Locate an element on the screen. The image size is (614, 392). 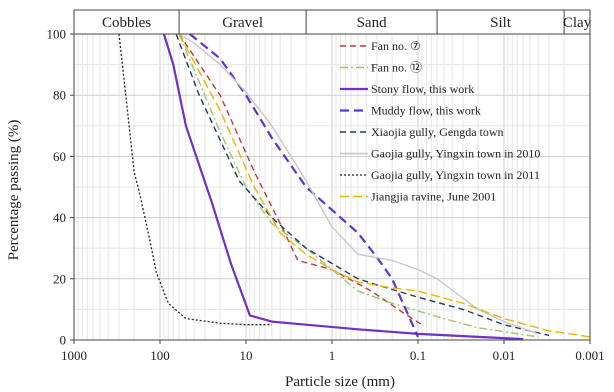
x-tick-label: 100 is located at coordinates (160, 355).